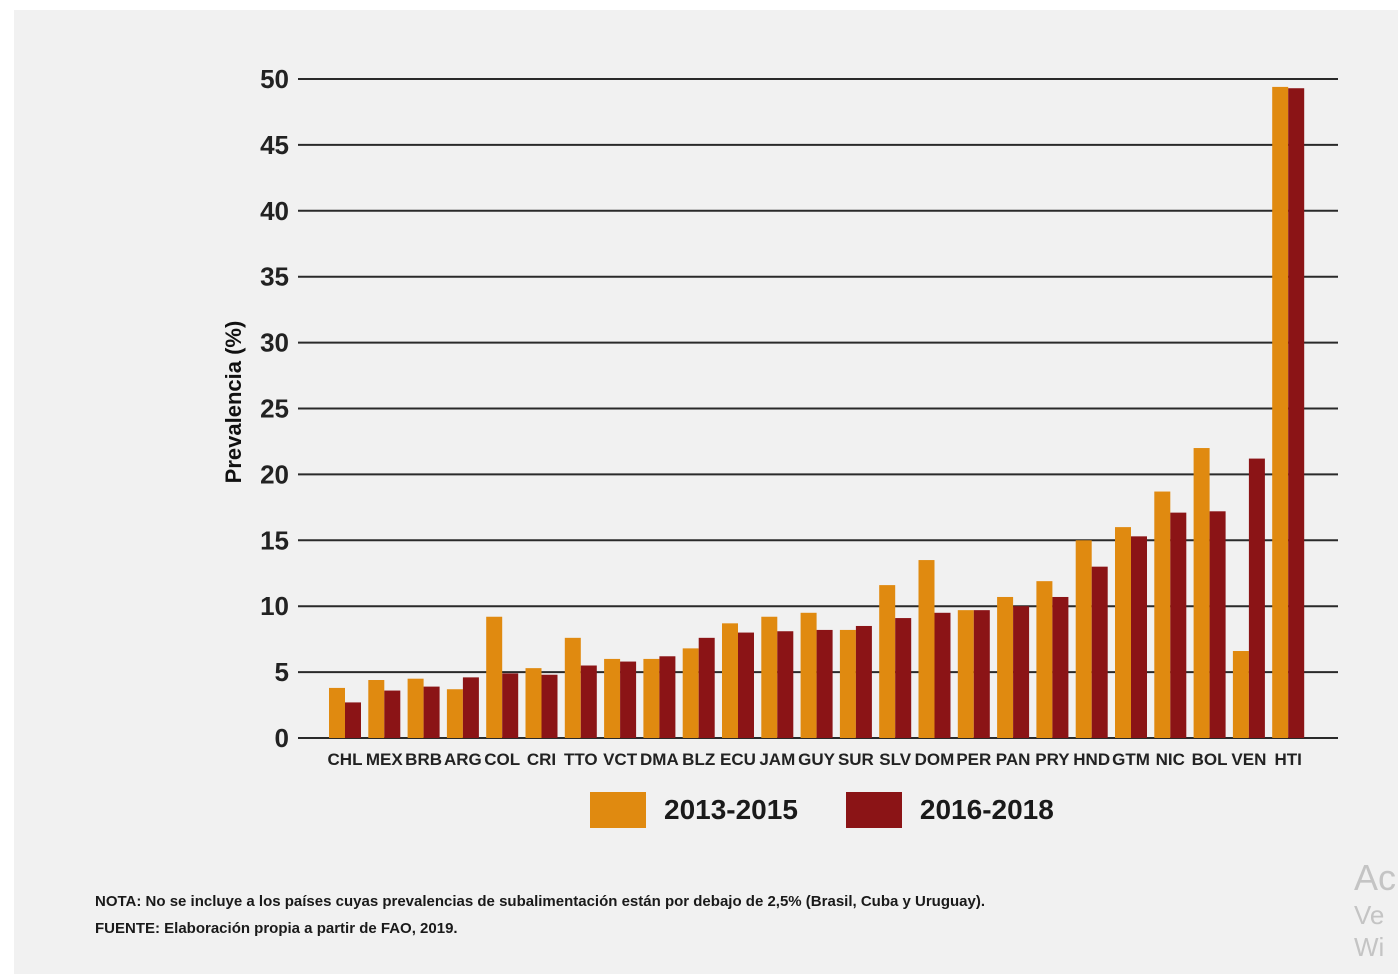  What do you see at coordinates (541, 759) in the screenshot?
I see `x-tick-label: CRI` at bounding box center [541, 759].